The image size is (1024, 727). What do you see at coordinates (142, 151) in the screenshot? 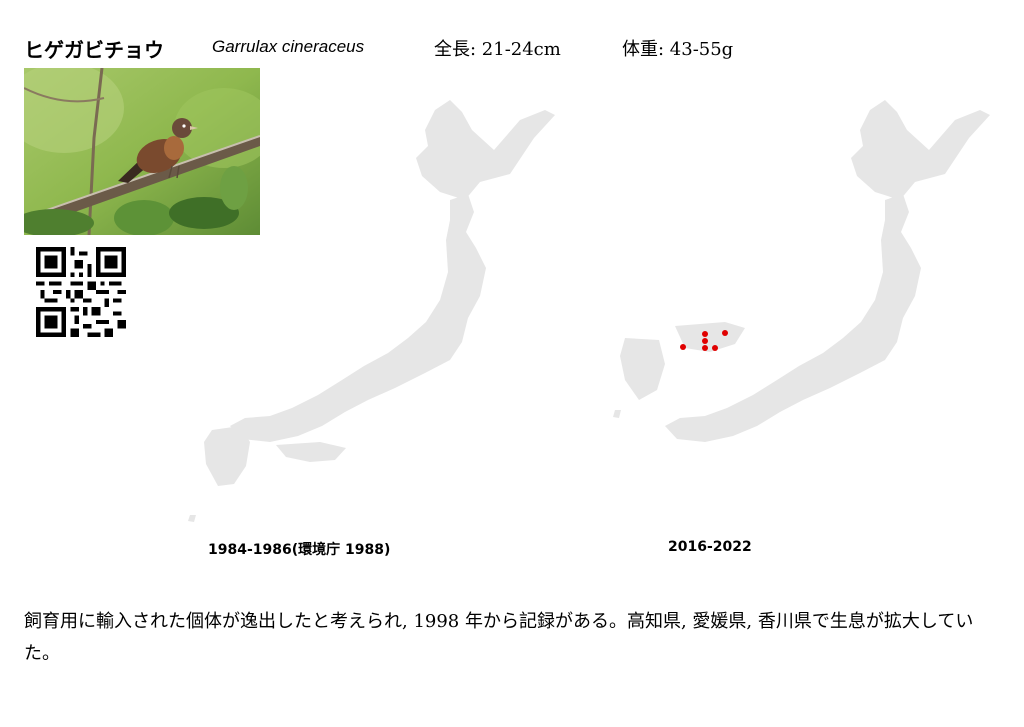
I see `bird-photo` at bounding box center [142, 151].